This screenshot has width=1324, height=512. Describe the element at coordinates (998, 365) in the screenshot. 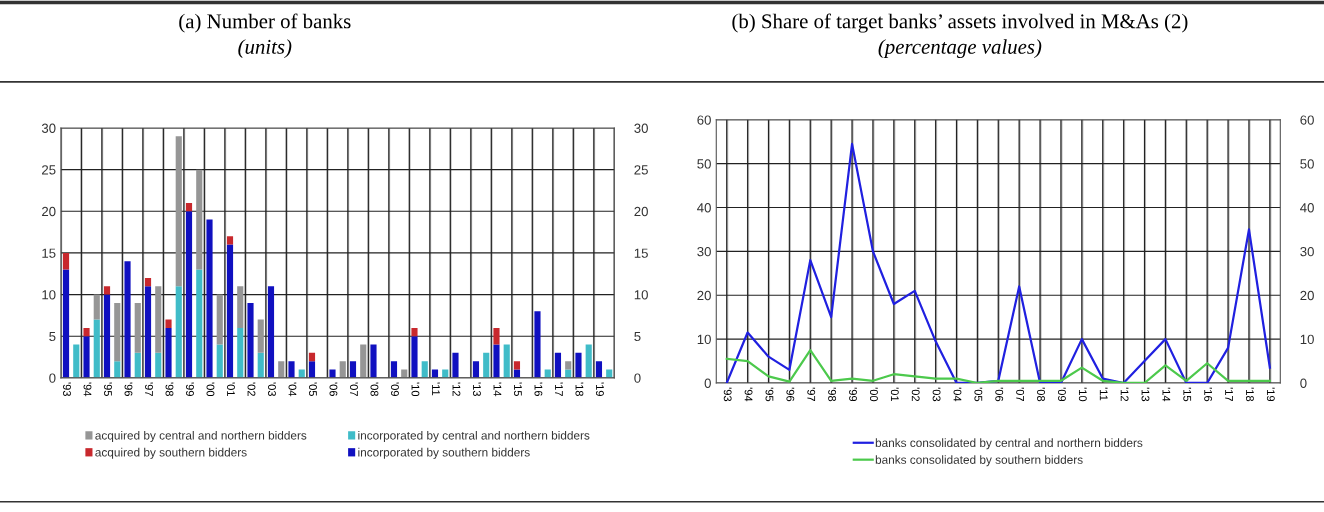

I see `line-series` at that location.